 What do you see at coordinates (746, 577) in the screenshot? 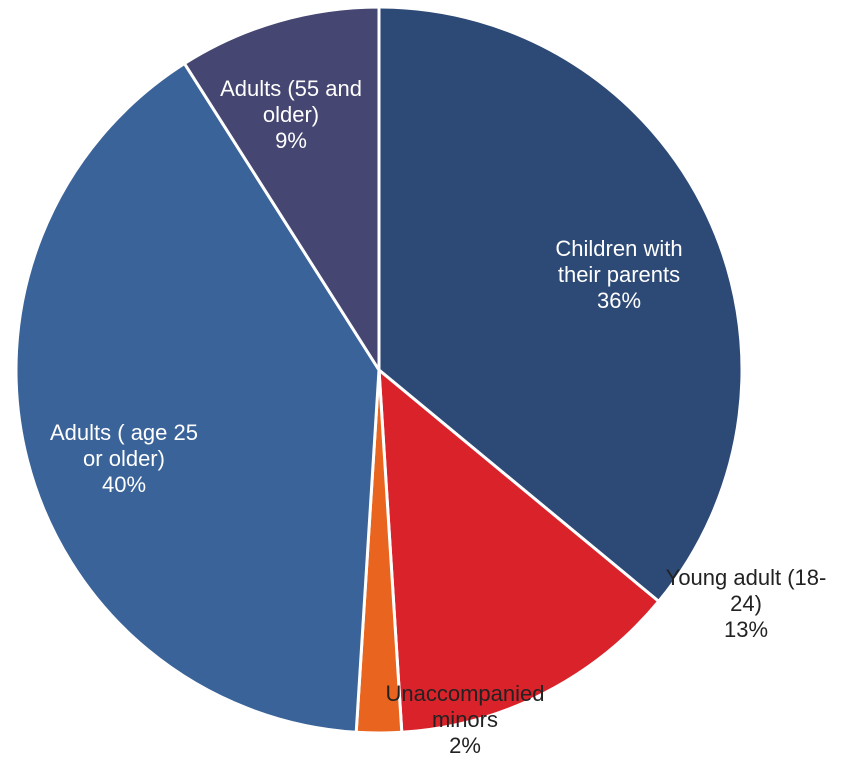
I see `slice-category-label: Young adult (18-` at bounding box center [746, 577].